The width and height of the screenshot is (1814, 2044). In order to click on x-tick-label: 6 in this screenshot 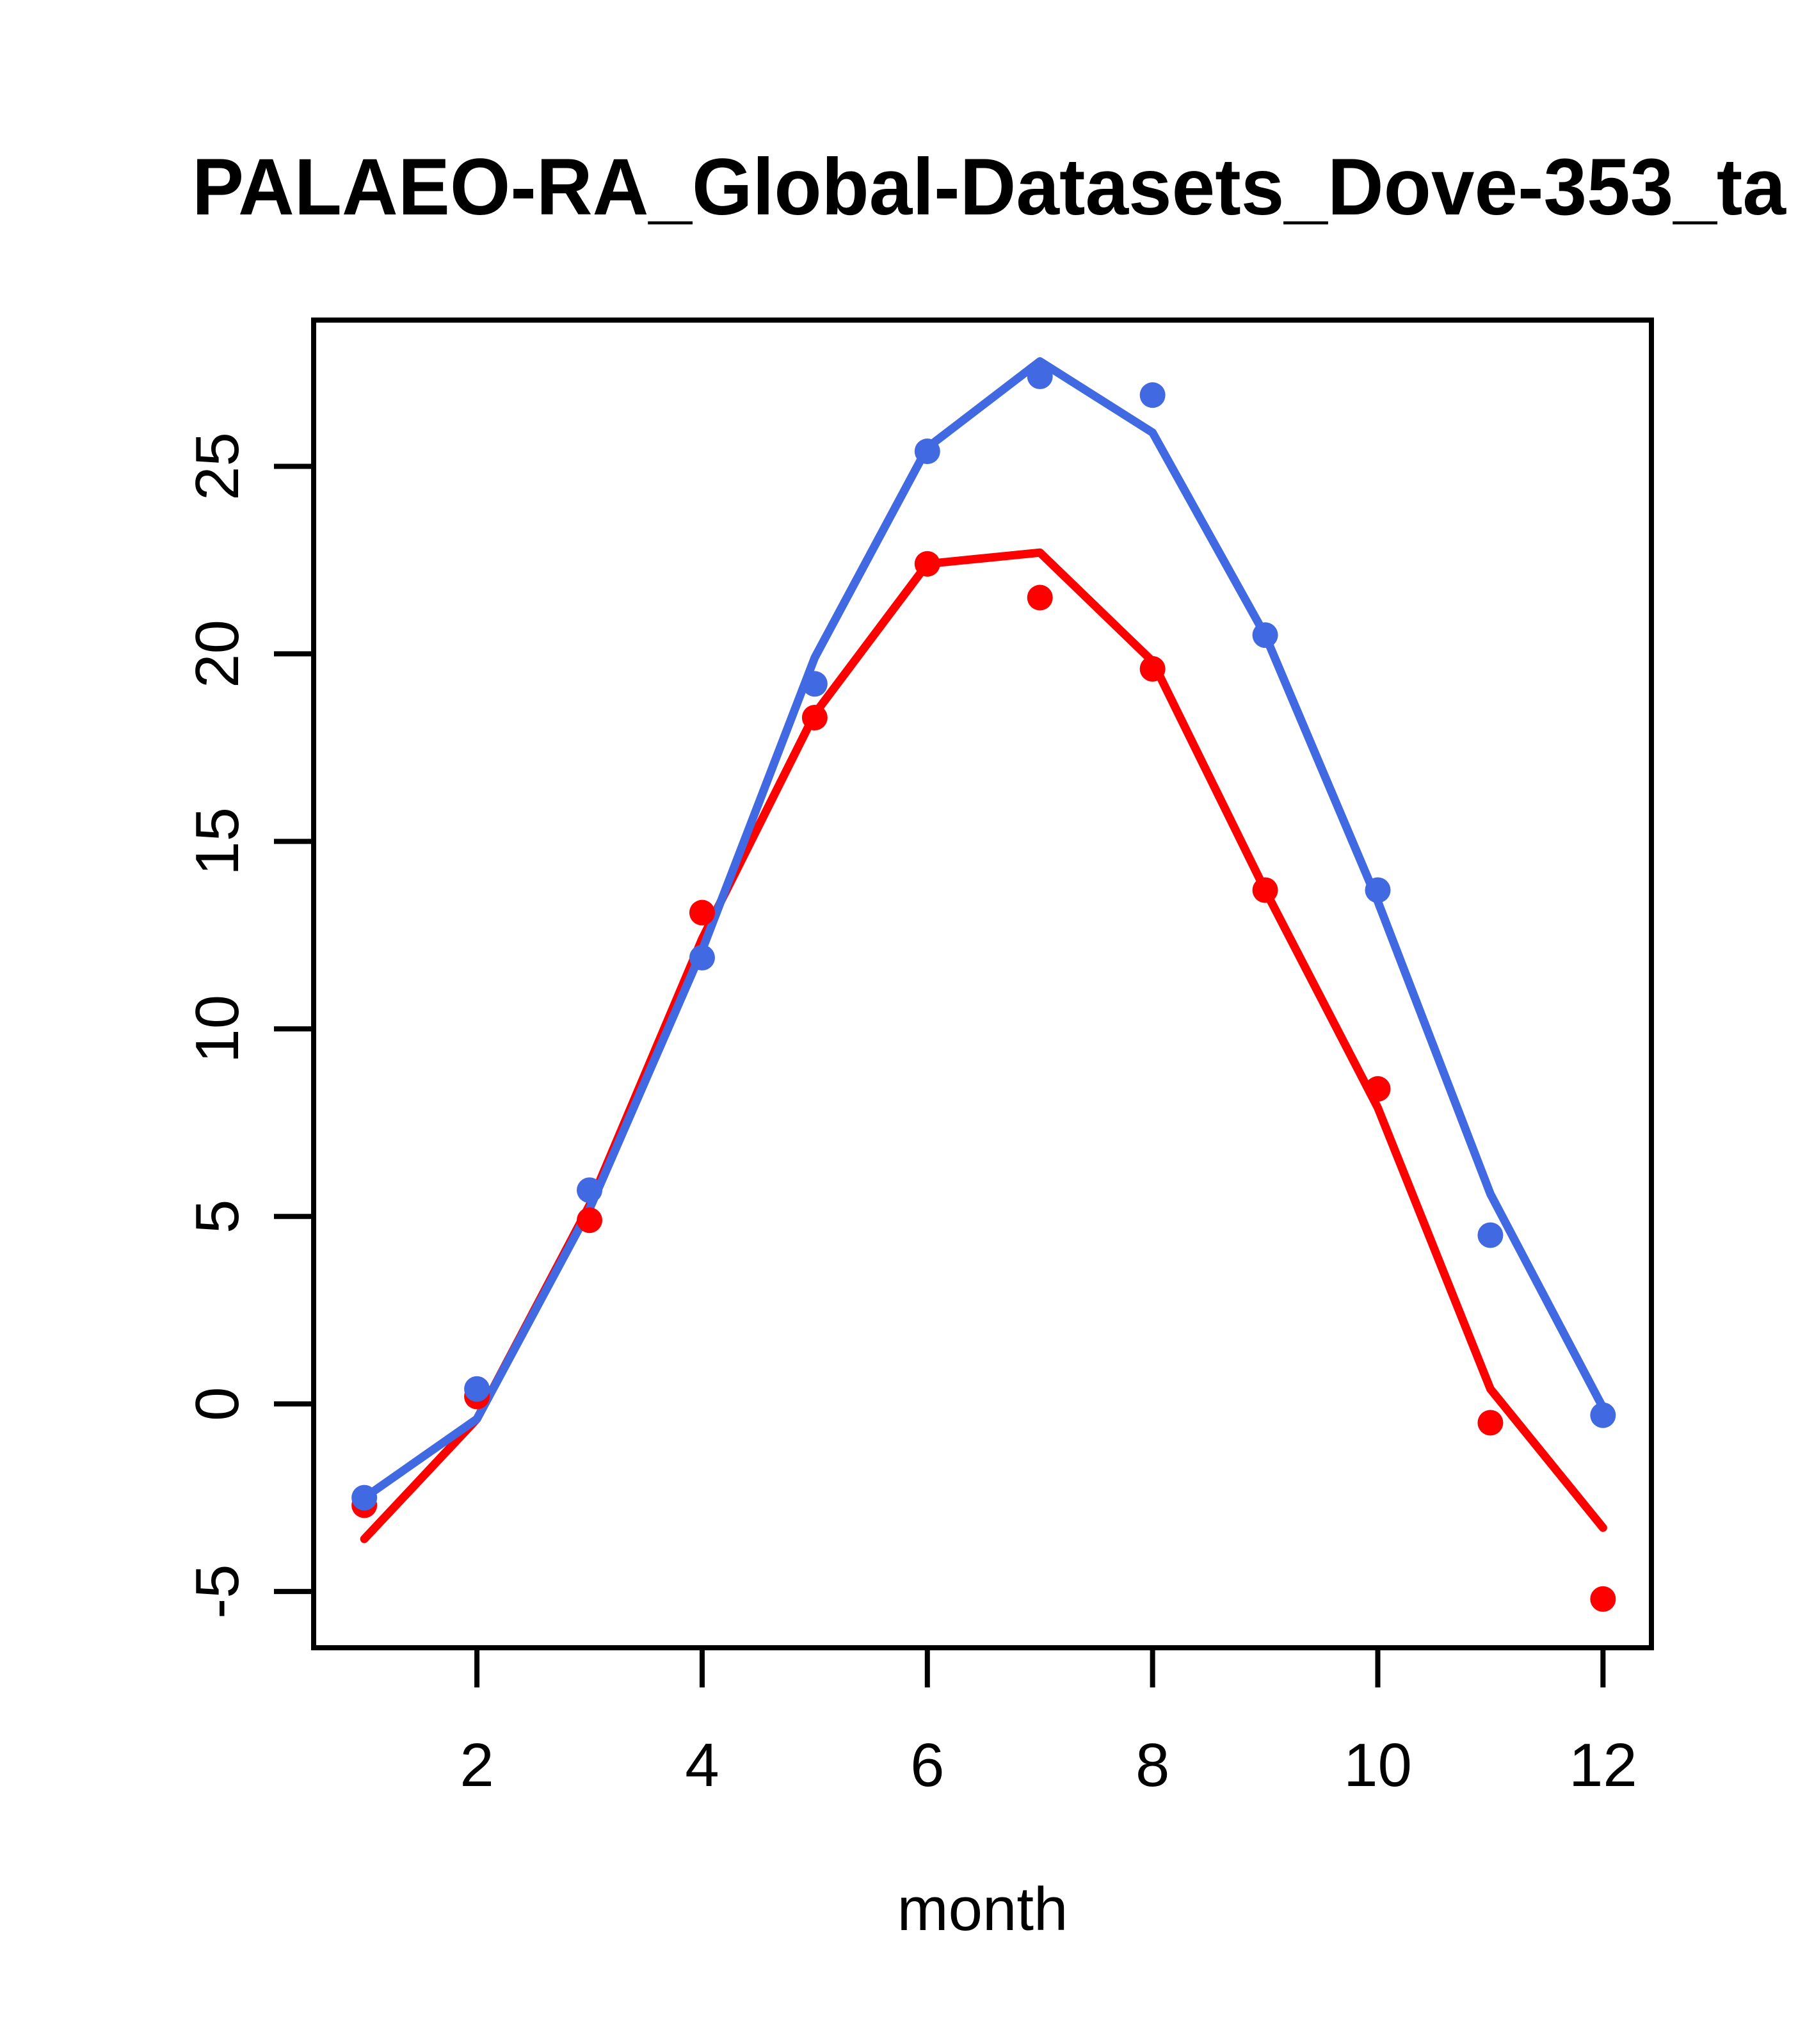, I will do `click(927, 1765)`.